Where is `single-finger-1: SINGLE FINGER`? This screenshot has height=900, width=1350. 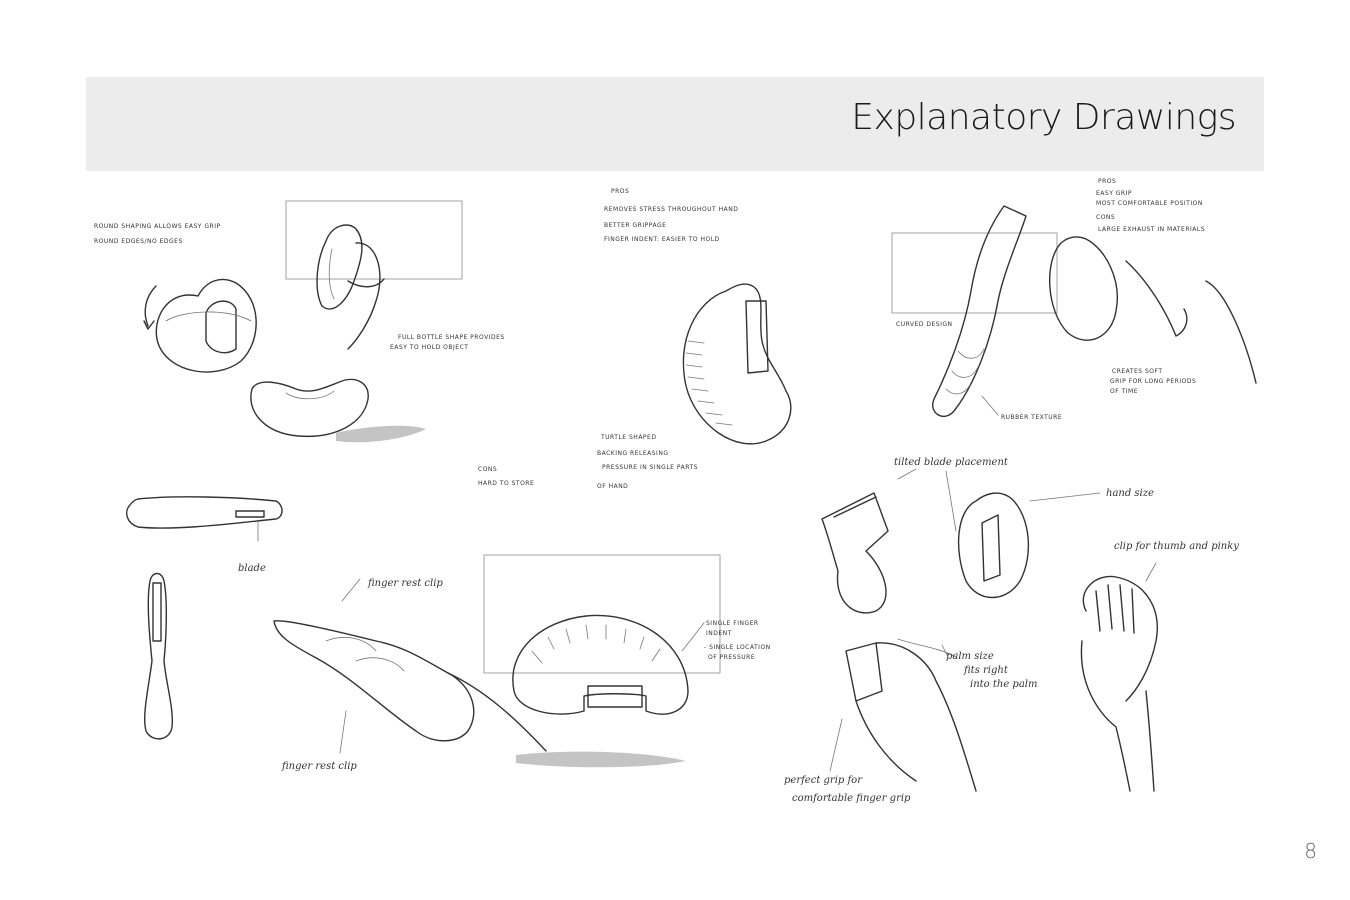 single-finger-1: SINGLE FINGER is located at coordinates (732, 623).